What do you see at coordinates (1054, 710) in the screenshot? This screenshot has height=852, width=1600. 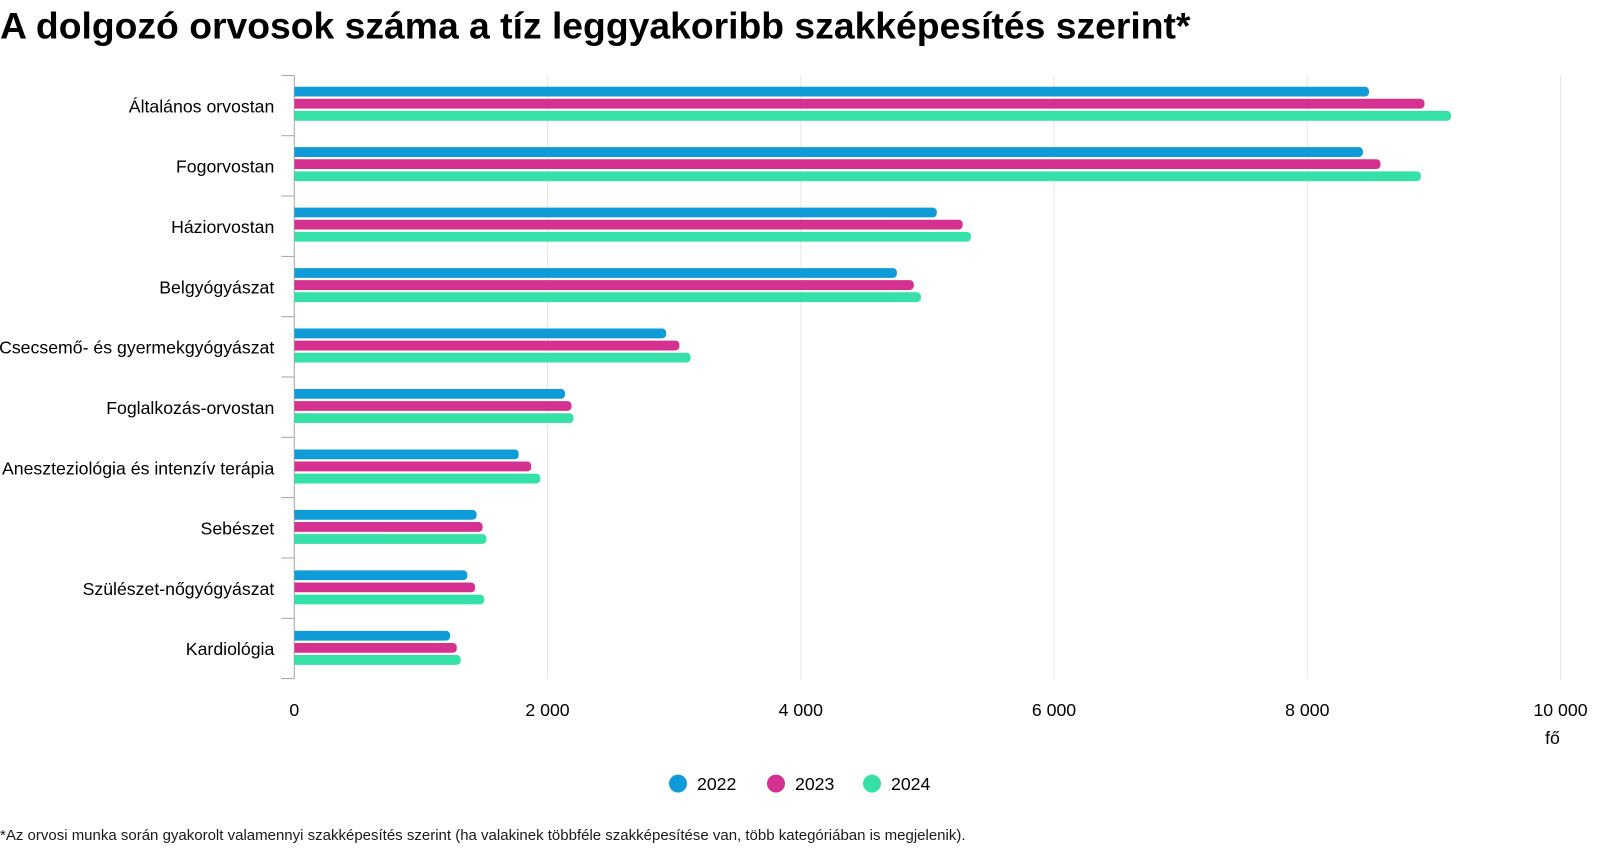 I see `svg-text: 6 000` at bounding box center [1054, 710].